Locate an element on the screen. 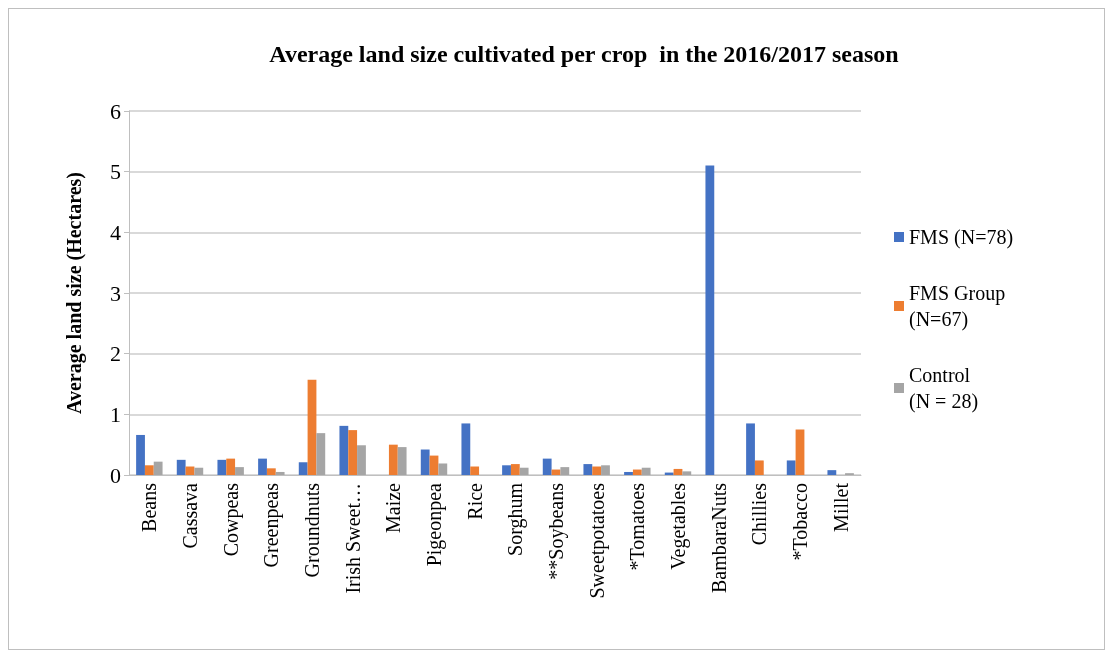  x-tick-label: Cowpeas is located at coordinates (231, 519).